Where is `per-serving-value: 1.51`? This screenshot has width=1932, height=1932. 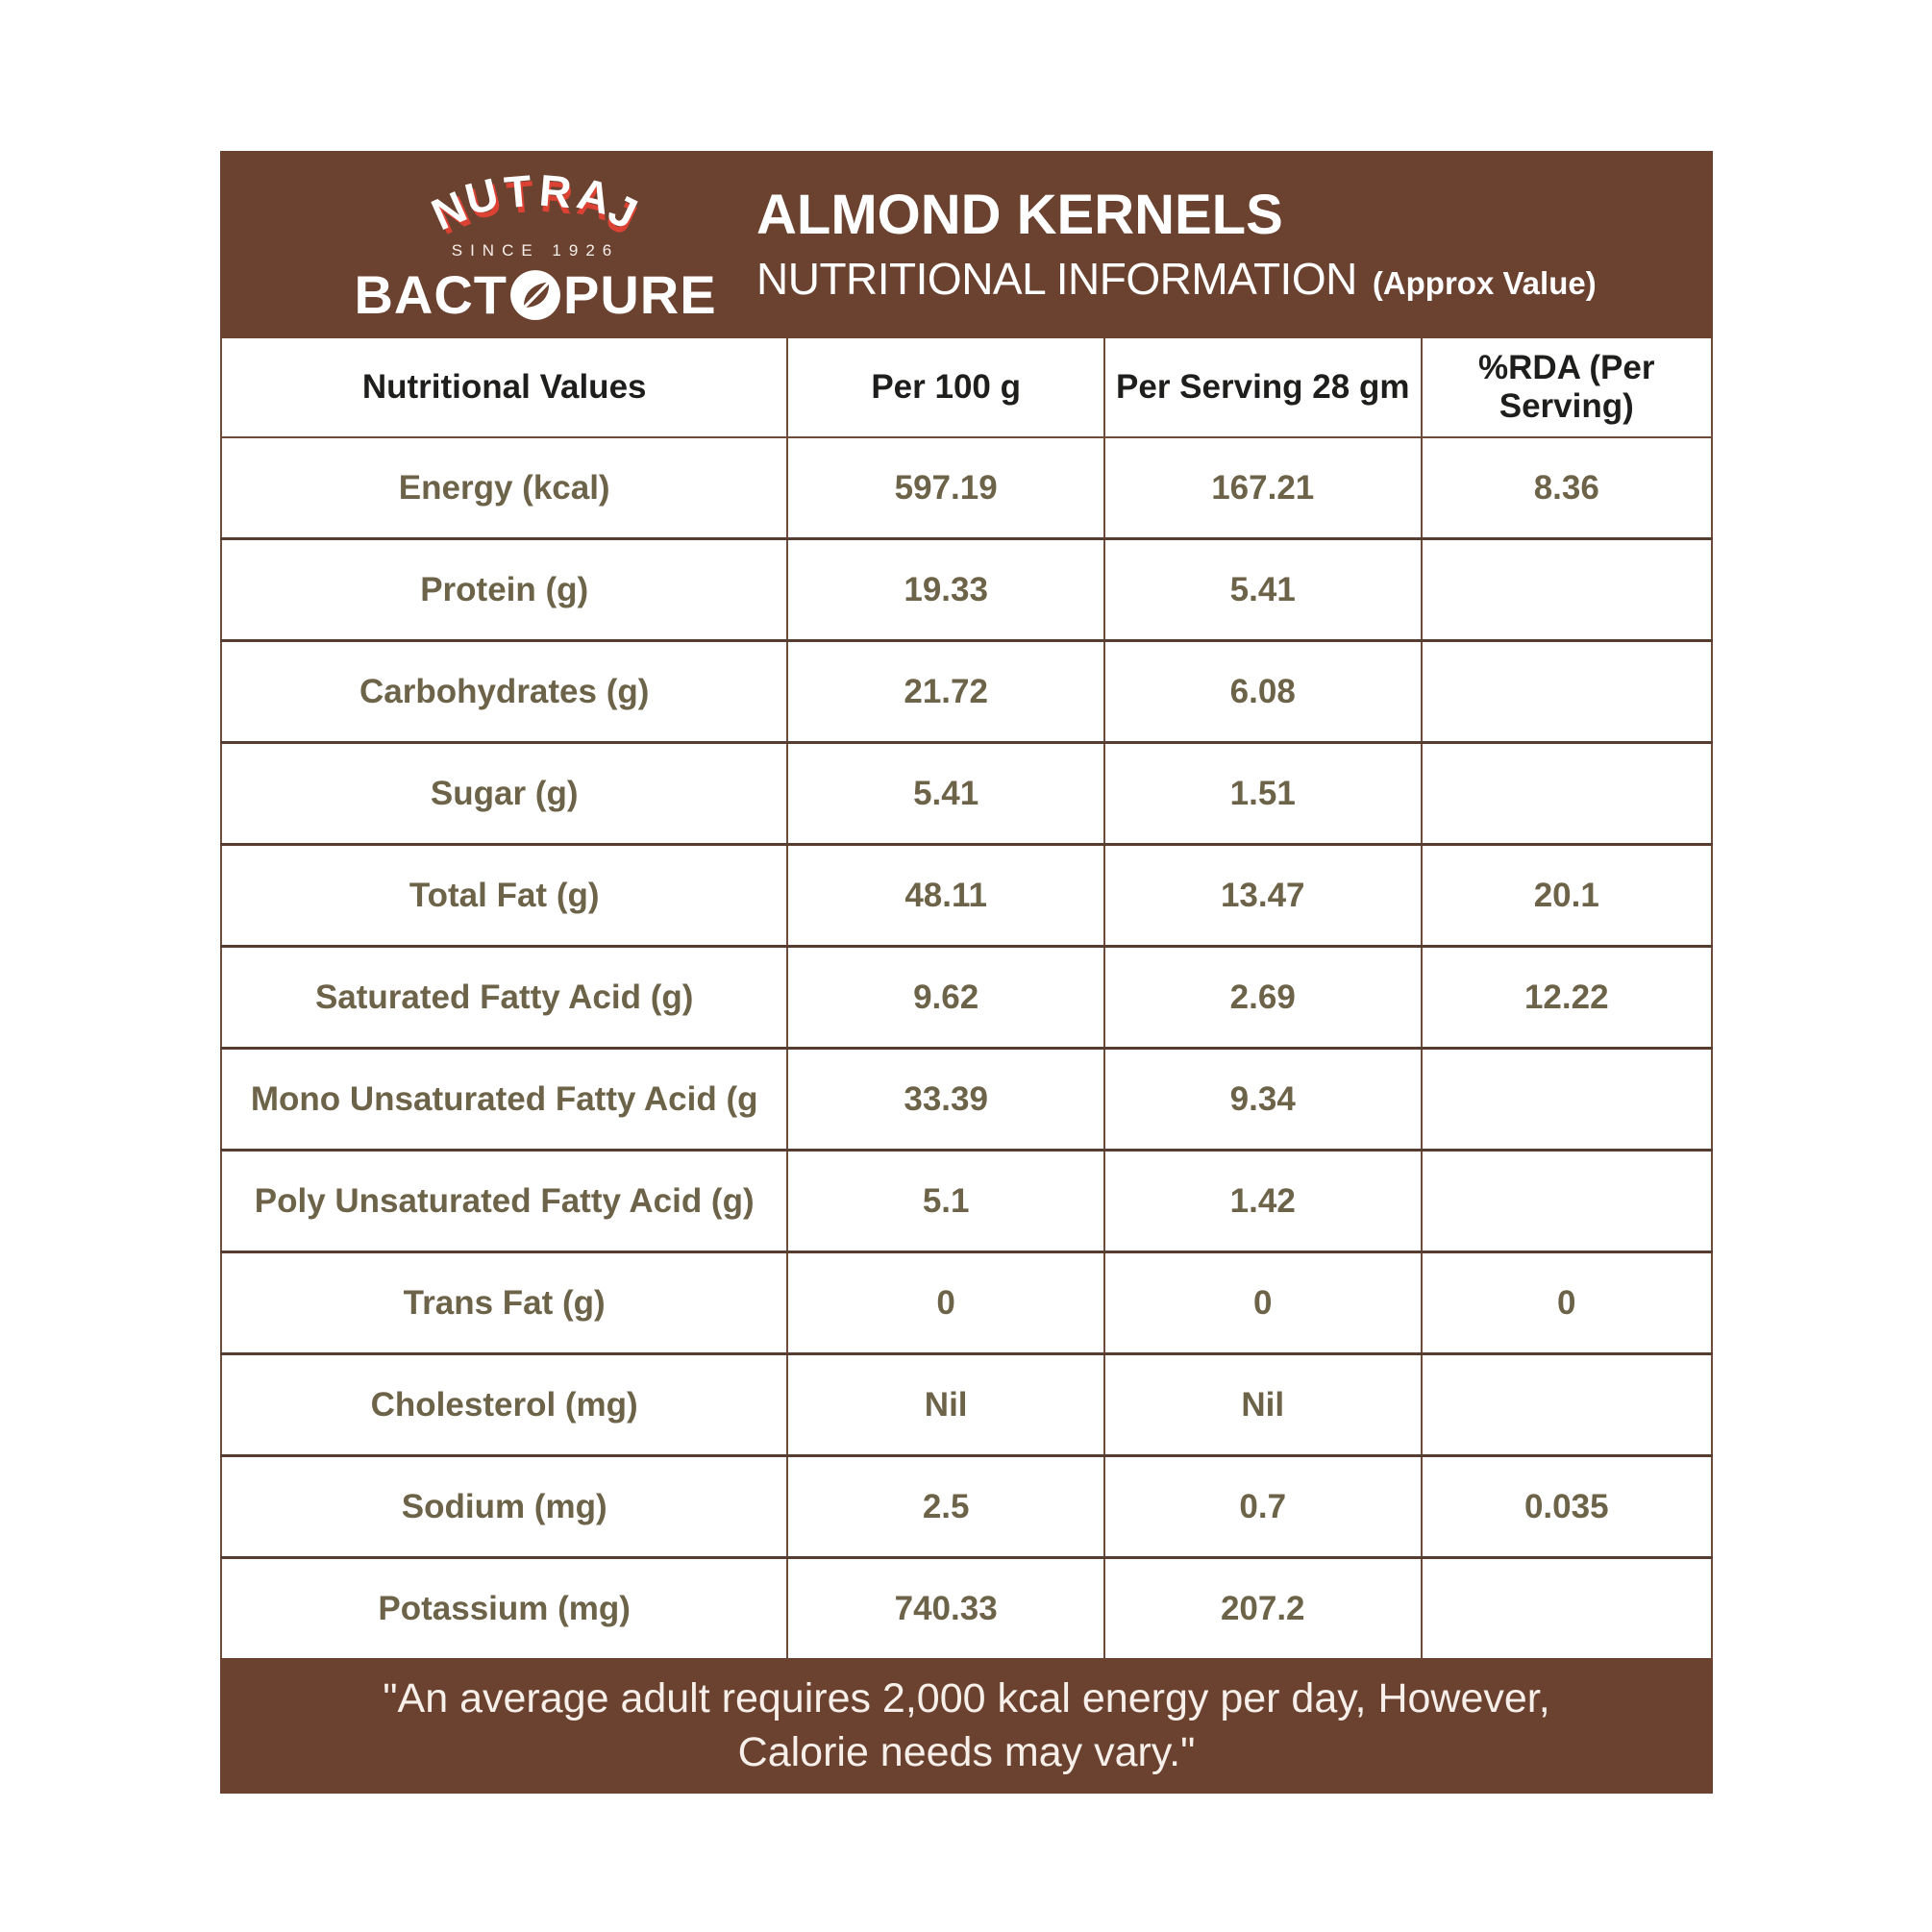 per-serving-value: 1.51 is located at coordinates (1262, 793).